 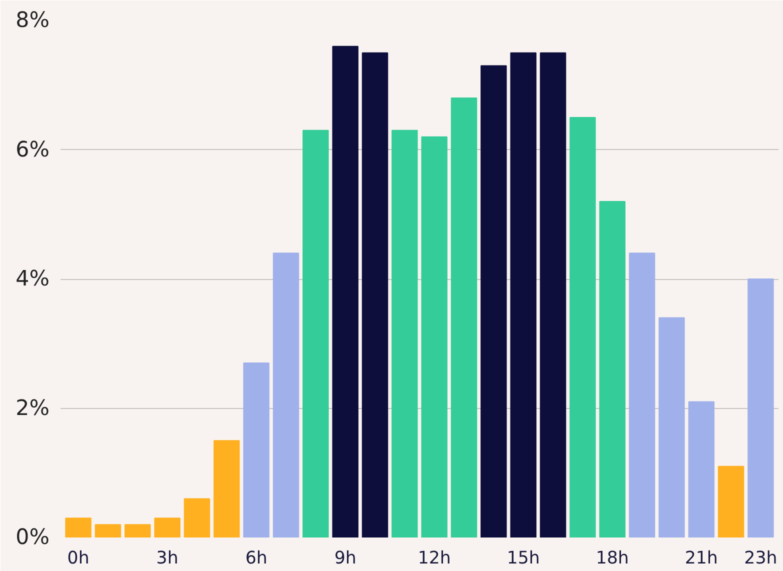 What do you see at coordinates (33, 408) in the screenshot?
I see `y-tick-label: 2%` at bounding box center [33, 408].